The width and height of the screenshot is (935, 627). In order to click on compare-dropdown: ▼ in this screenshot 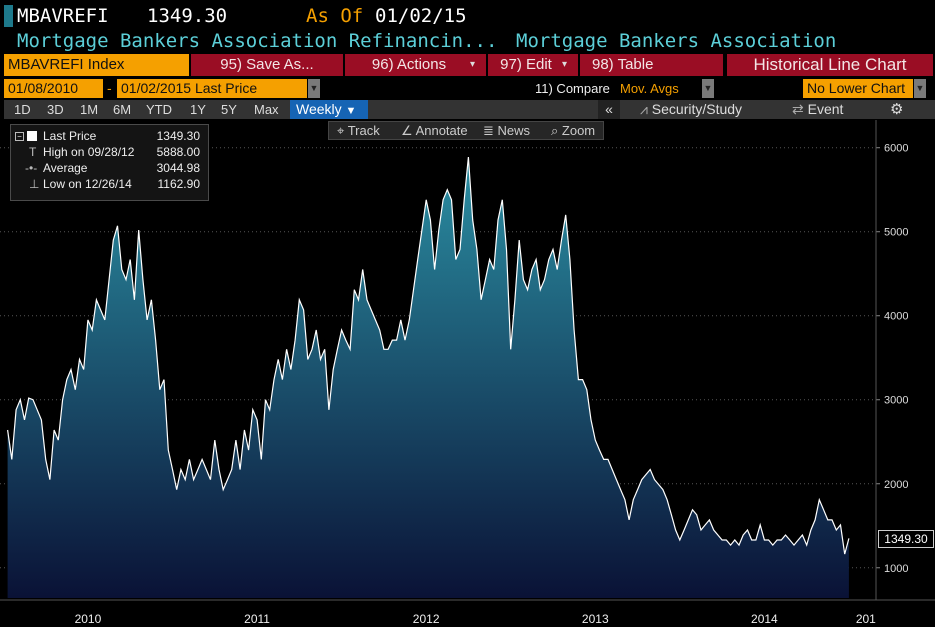, I will do `click(708, 88)`.